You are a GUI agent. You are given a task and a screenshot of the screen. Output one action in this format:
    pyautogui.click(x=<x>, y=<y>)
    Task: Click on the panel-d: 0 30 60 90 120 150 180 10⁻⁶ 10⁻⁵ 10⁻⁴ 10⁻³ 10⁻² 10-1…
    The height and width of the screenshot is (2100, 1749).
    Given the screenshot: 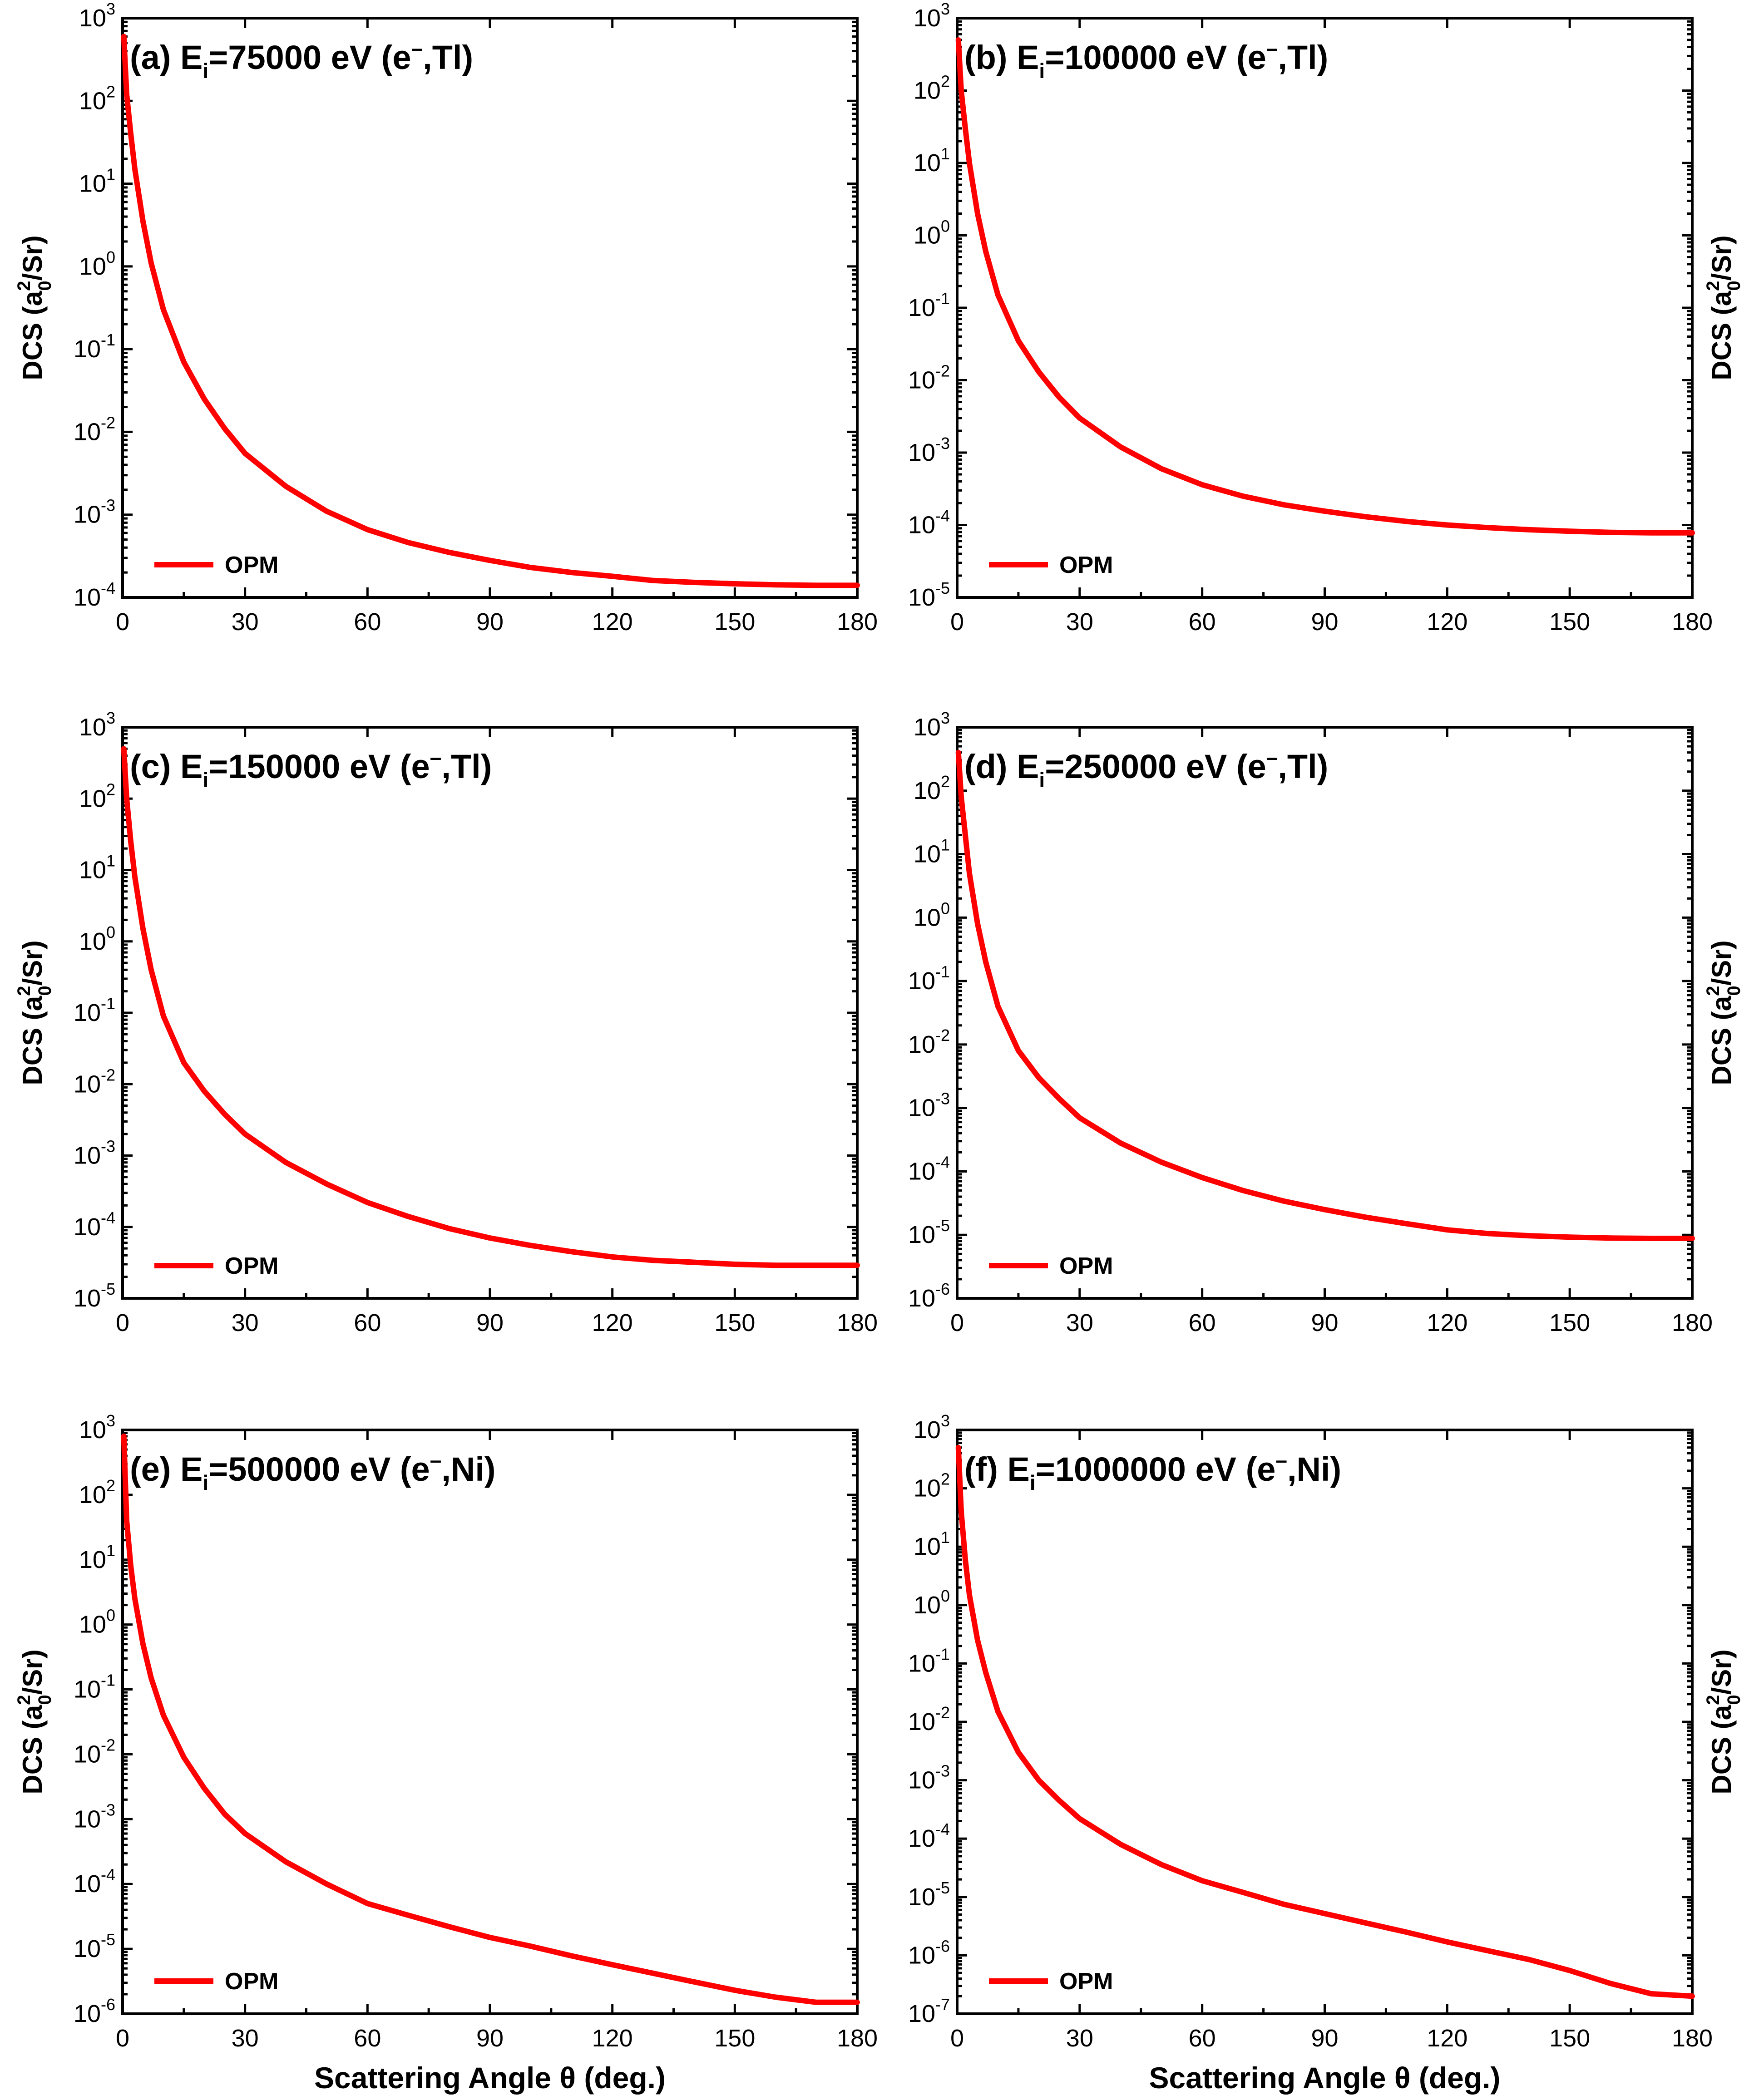 What is the action you would take?
    pyautogui.click(x=1326, y=1022)
    